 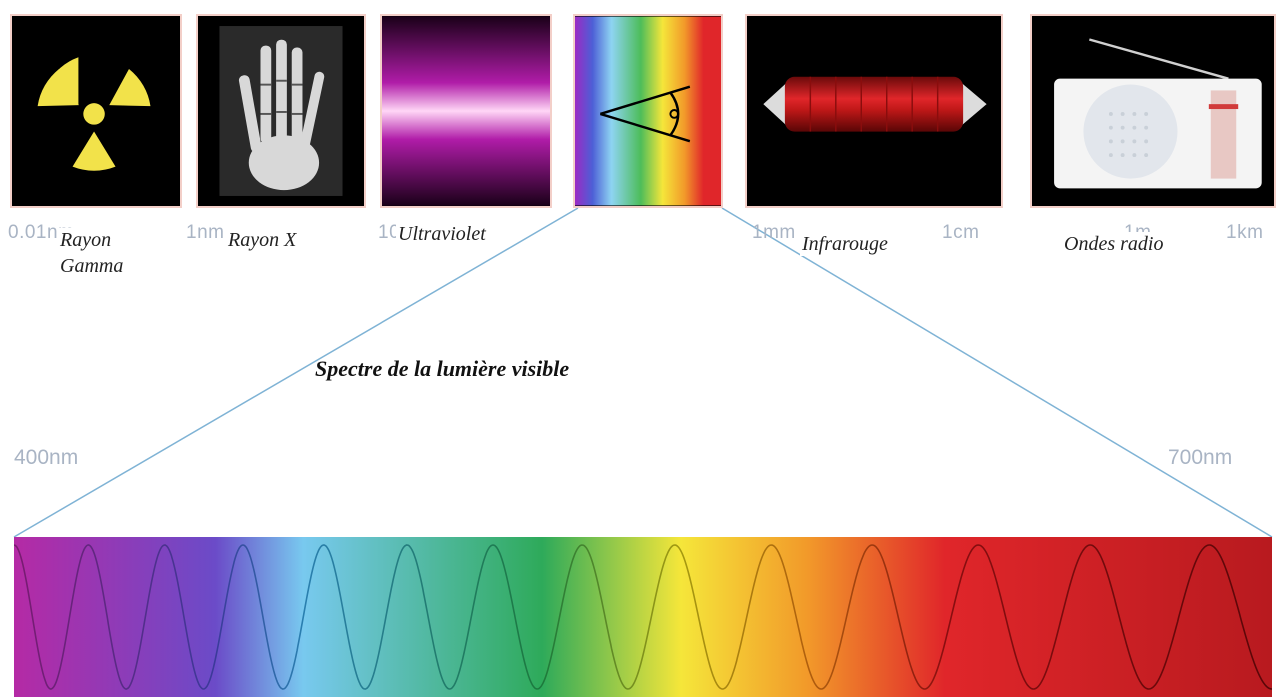 What do you see at coordinates (94, 114) in the screenshot?
I see `radiation-symbol-icon` at bounding box center [94, 114].